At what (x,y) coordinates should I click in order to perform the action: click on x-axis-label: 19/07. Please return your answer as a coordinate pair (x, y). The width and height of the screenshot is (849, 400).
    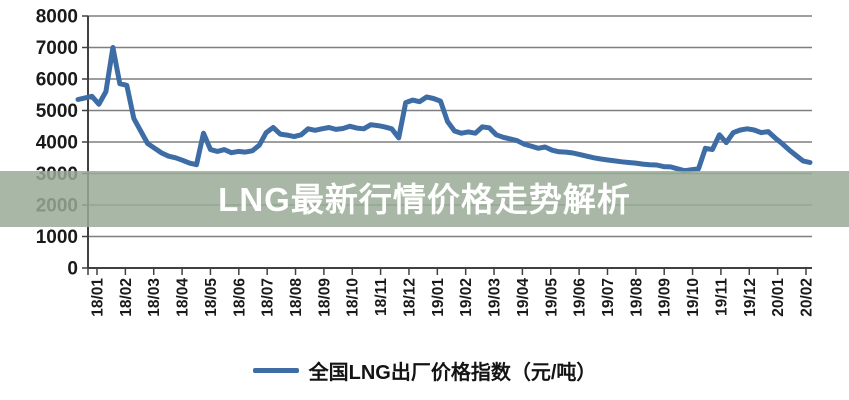
    Looking at the image, I should click on (608, 297).